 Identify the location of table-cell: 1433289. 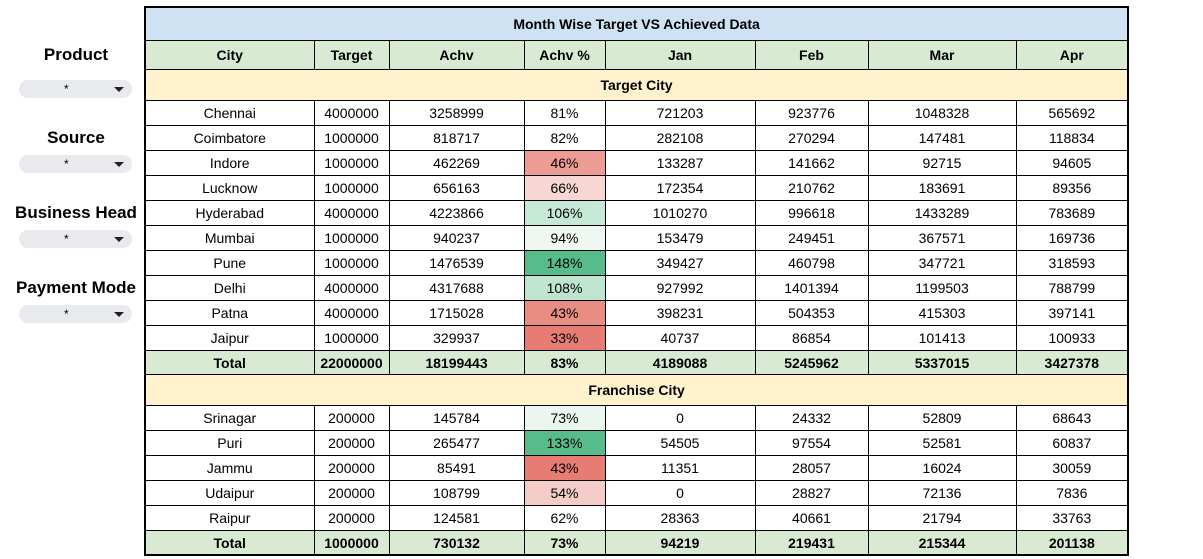
(942, 213).